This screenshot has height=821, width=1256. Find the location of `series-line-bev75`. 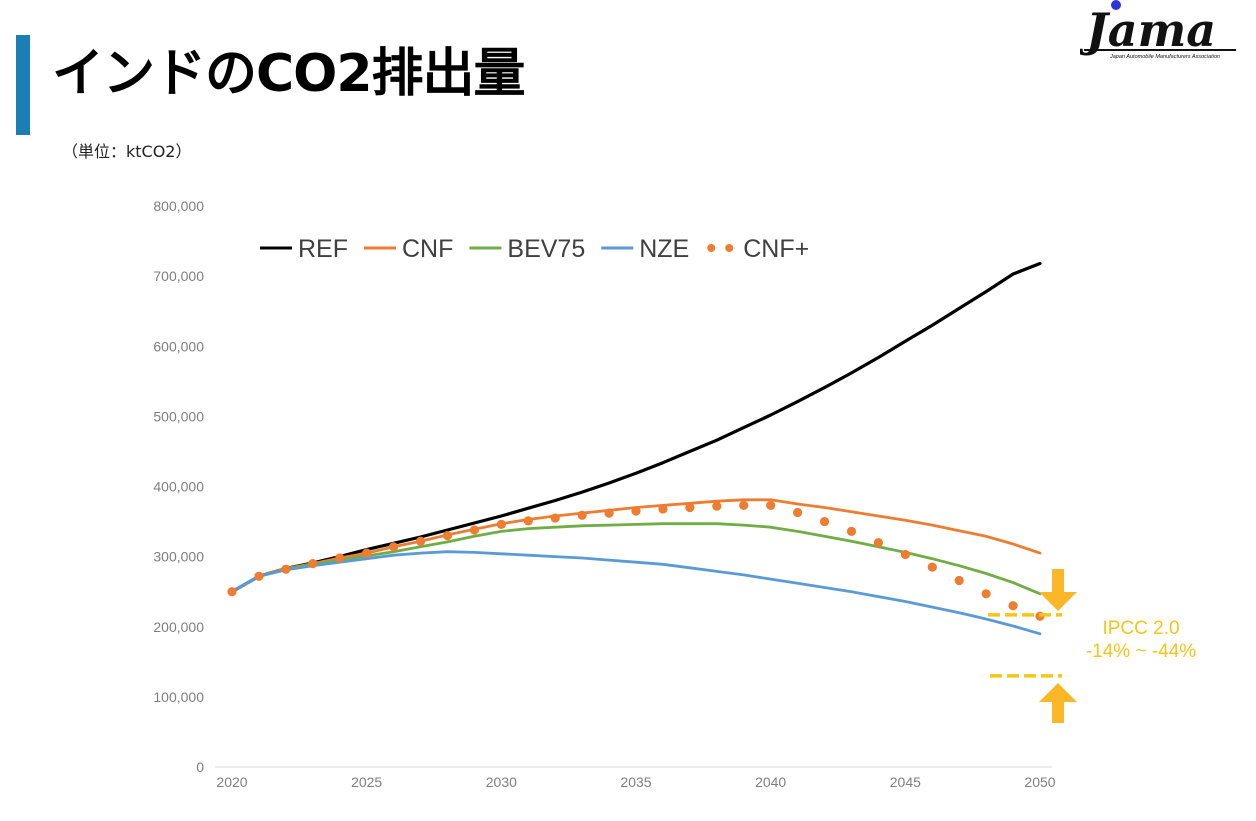

series-line-bev75 is located at coordinates (636, 559).